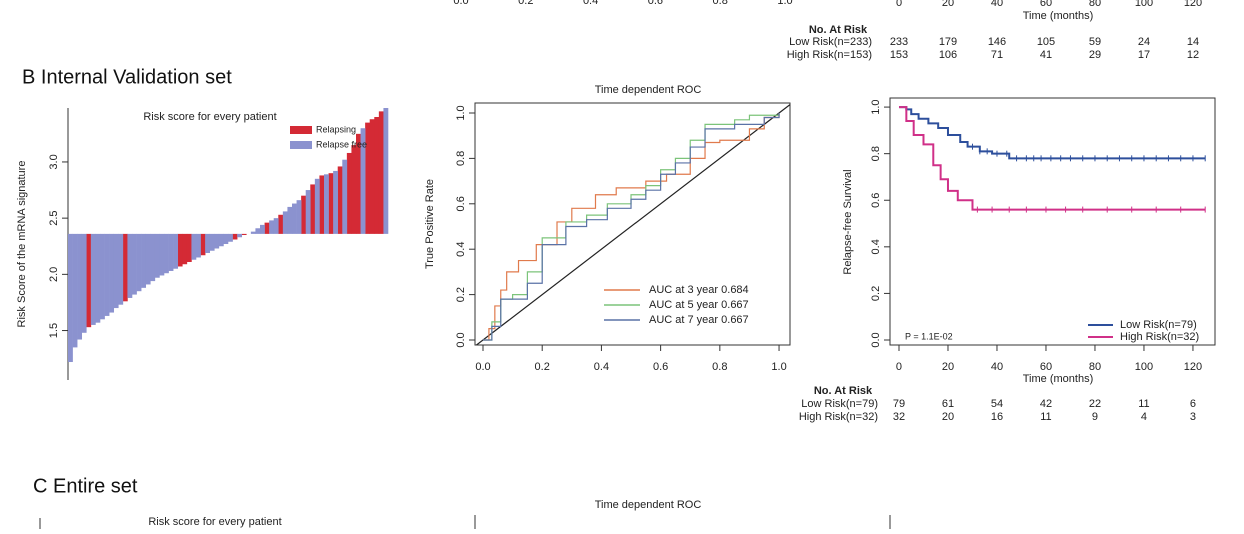 This screenshot has width=1244, height=534. Describe the element at coordinates (1158, 325) in the screenshot. I see `legend-label: Low Risk(n=79)` at that location.